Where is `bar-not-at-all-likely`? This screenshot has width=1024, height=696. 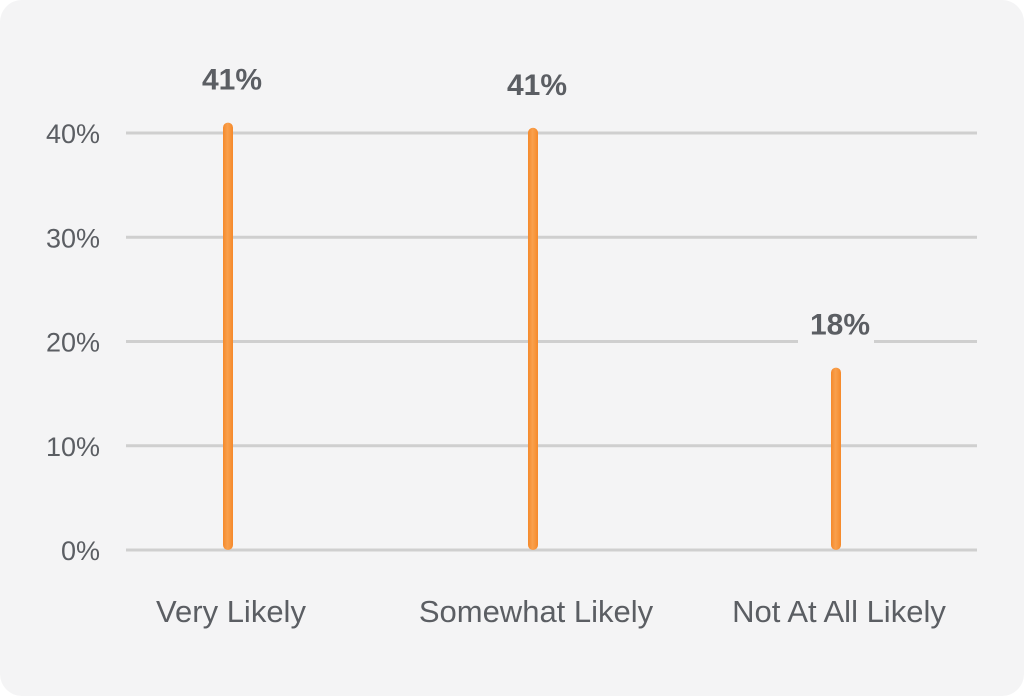
bar-not-at-all-likely is located at coordinates (836, 458).